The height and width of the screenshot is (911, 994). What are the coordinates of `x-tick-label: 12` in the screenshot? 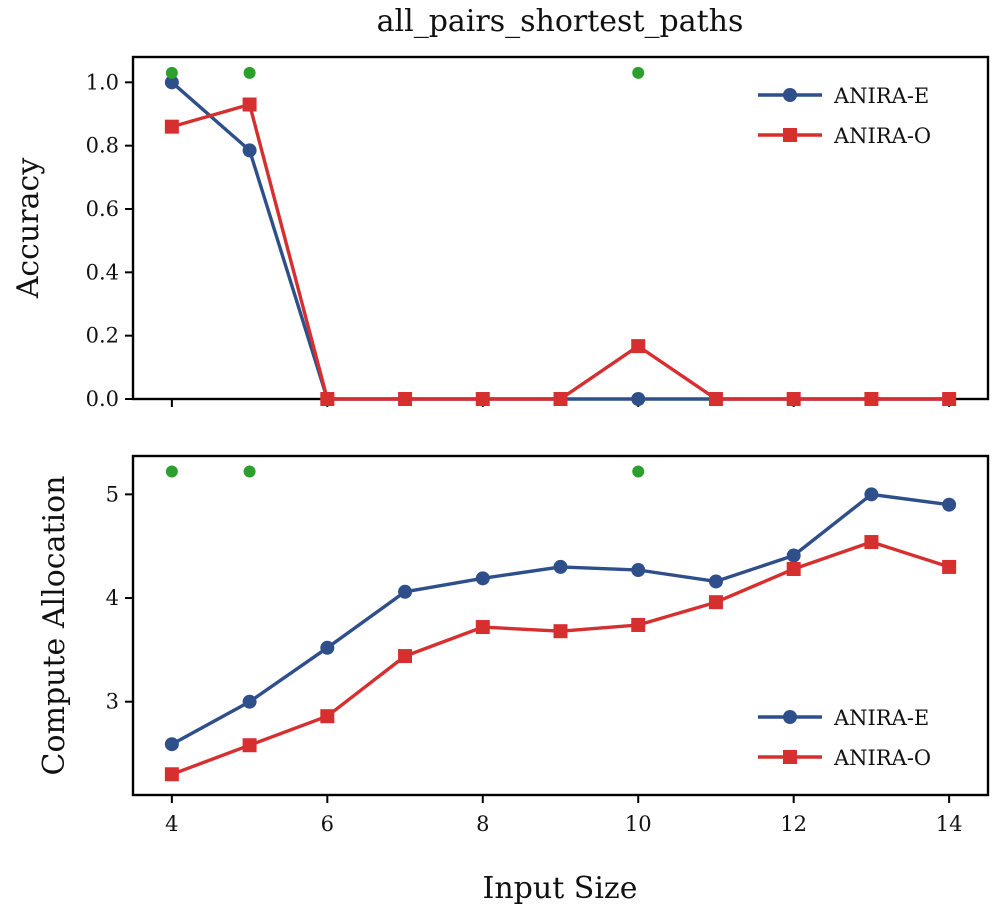 It's located at (793, 824).